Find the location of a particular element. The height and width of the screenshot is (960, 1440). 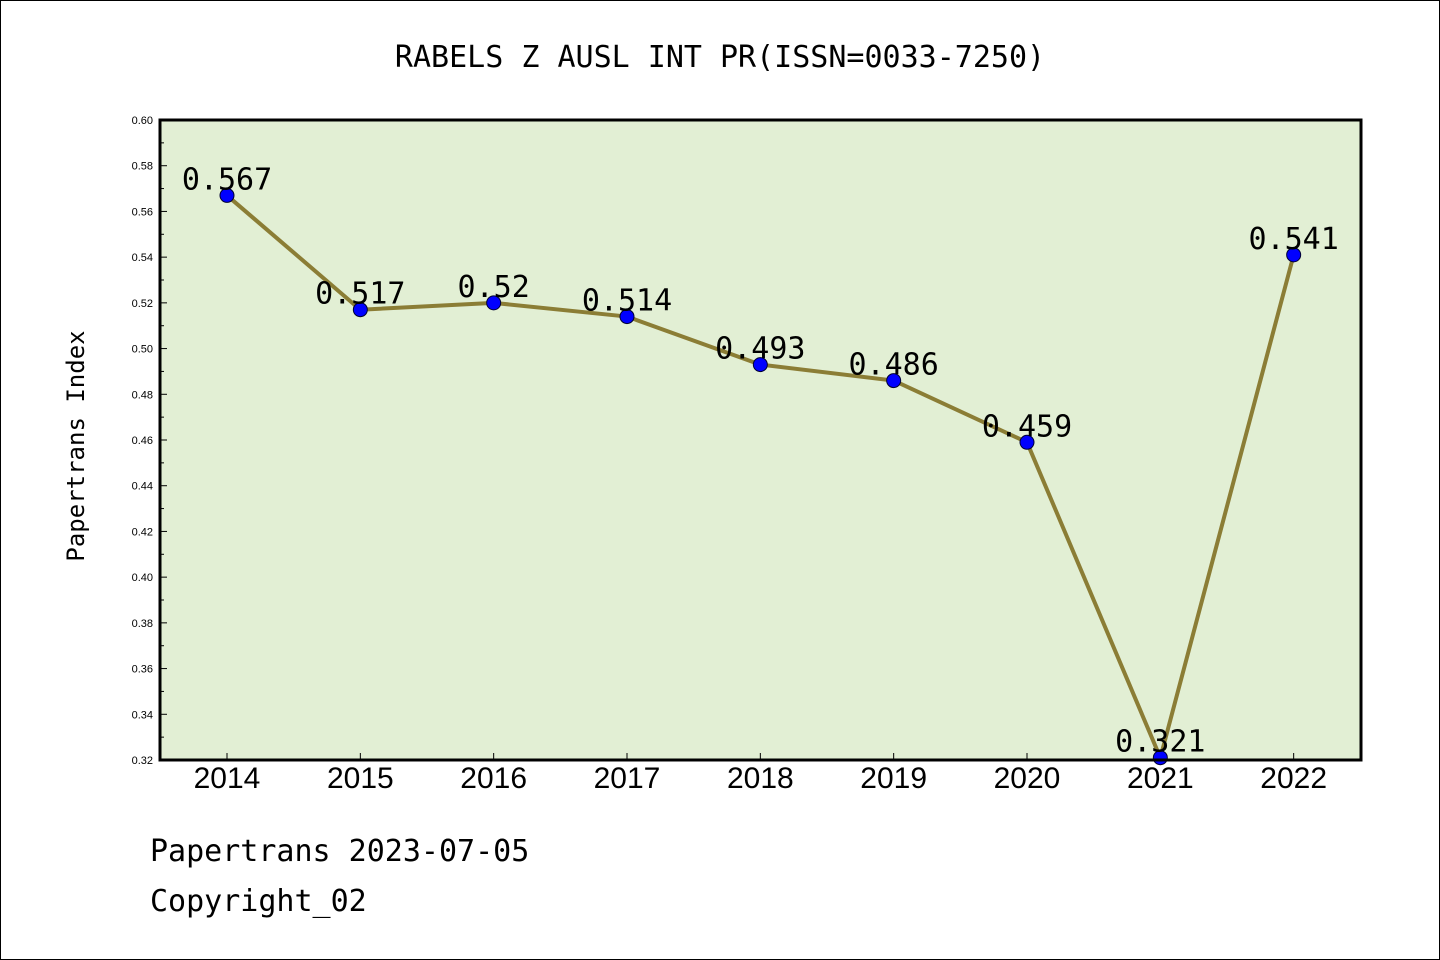

data-label: 0.321 is located at coordinates (1160, 742).